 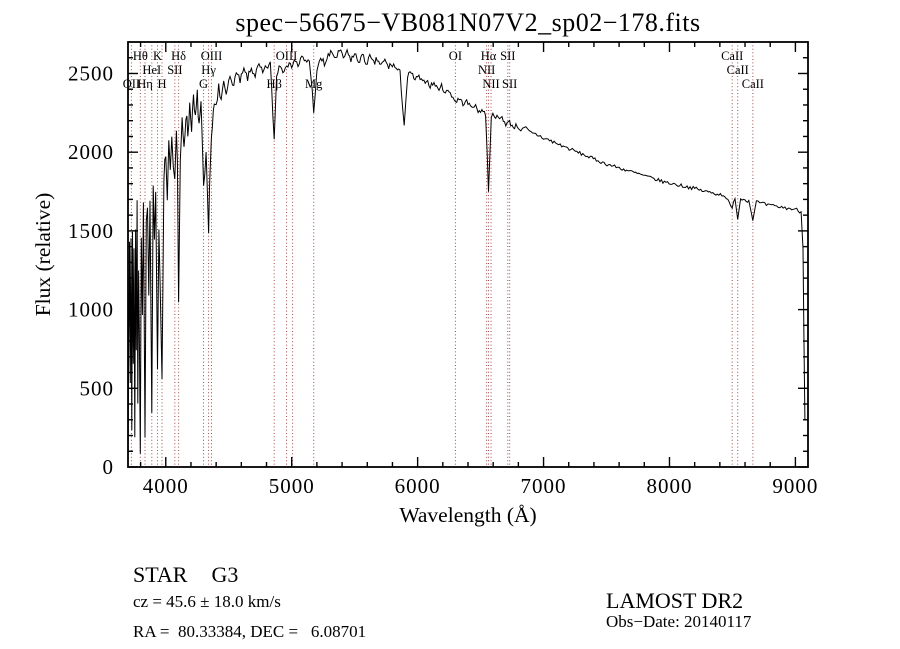 What do you see at coordinates (109, 467) in the screenshot?
I see `y-tick-label-0: 0` at bounding box center [109, 467].